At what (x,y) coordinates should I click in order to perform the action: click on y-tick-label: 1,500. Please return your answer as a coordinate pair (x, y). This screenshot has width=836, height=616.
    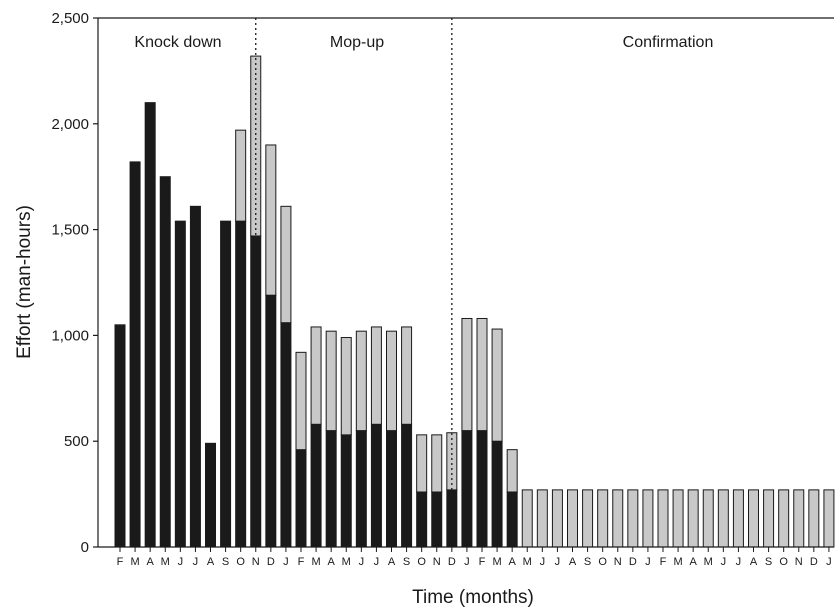
    Looking at the image, I should click on (70, 230).